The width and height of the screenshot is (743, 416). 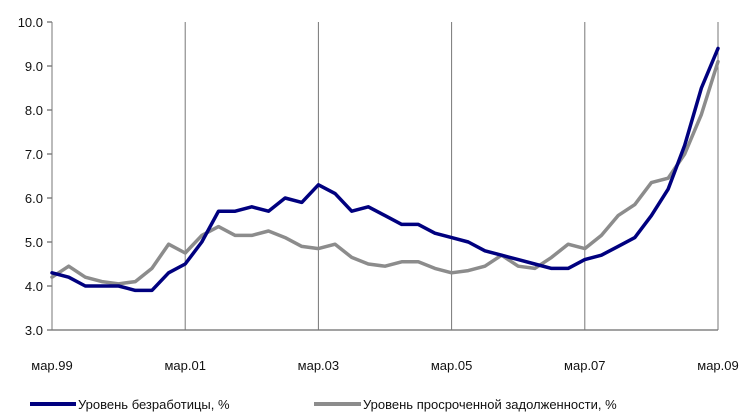 I want to click on x-tick-label: мар.99, so click(x=51, y=365).